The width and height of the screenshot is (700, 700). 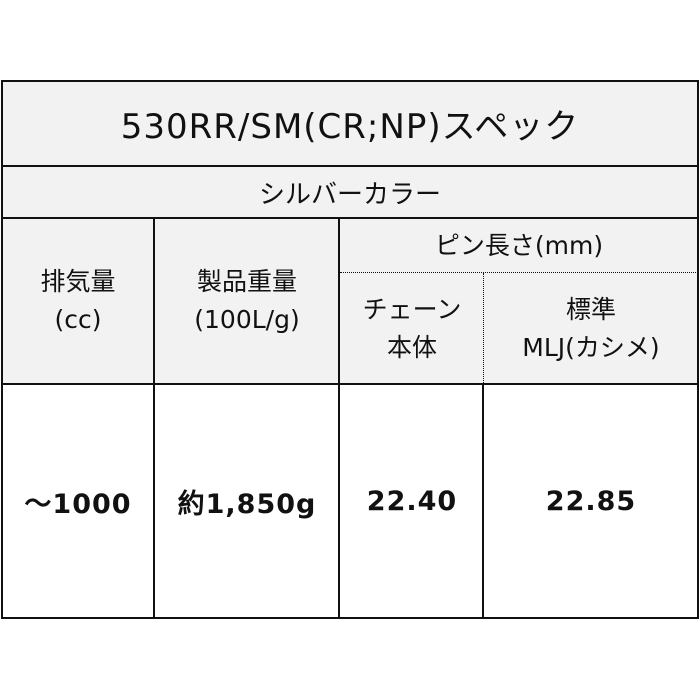 I want to click on cell-chain-body: 22.40, so click(x=412, y=501).